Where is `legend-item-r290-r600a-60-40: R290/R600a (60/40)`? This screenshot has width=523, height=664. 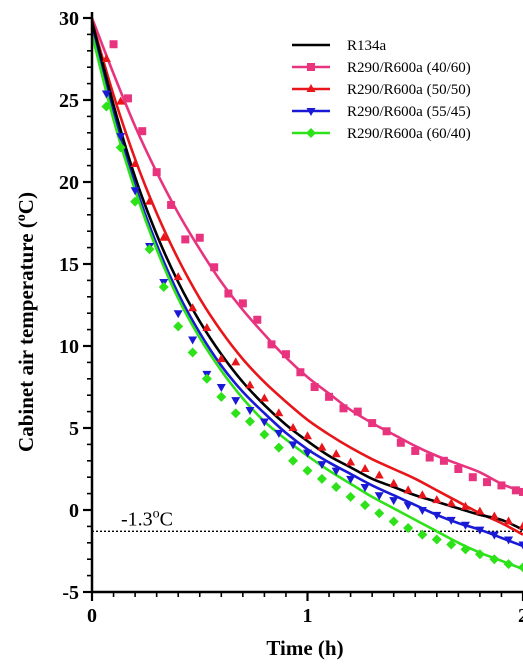
legend-item-r290-r600a-60-40: R290/R600a (60/40) is located at coordinates (381, 134).